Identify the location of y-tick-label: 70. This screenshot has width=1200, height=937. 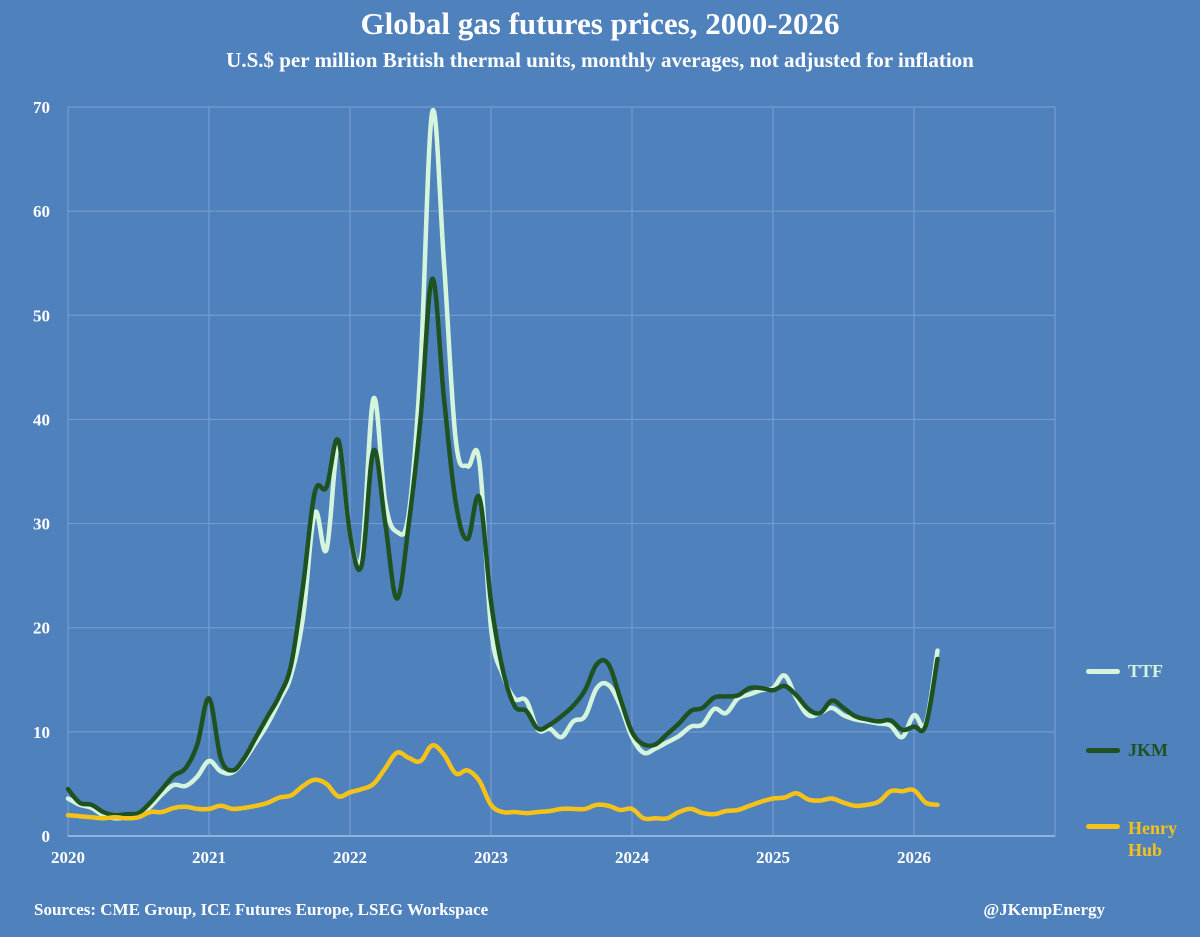
(41, 107).